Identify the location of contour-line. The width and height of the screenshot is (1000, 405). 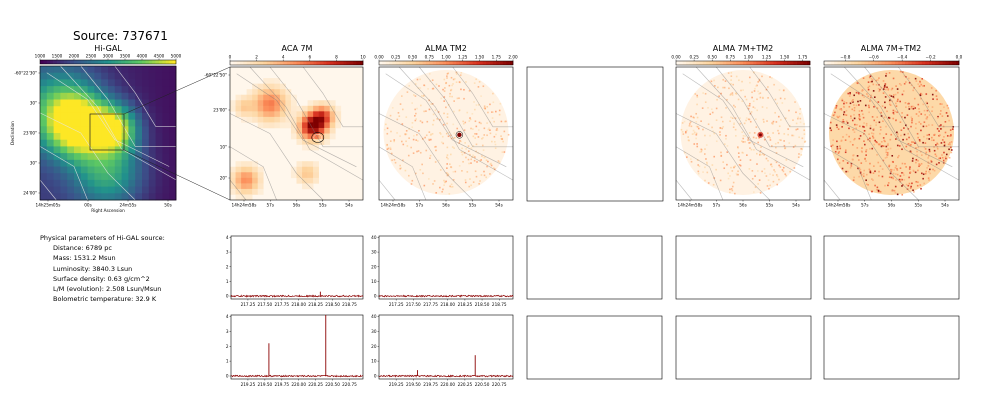
(145, 96).